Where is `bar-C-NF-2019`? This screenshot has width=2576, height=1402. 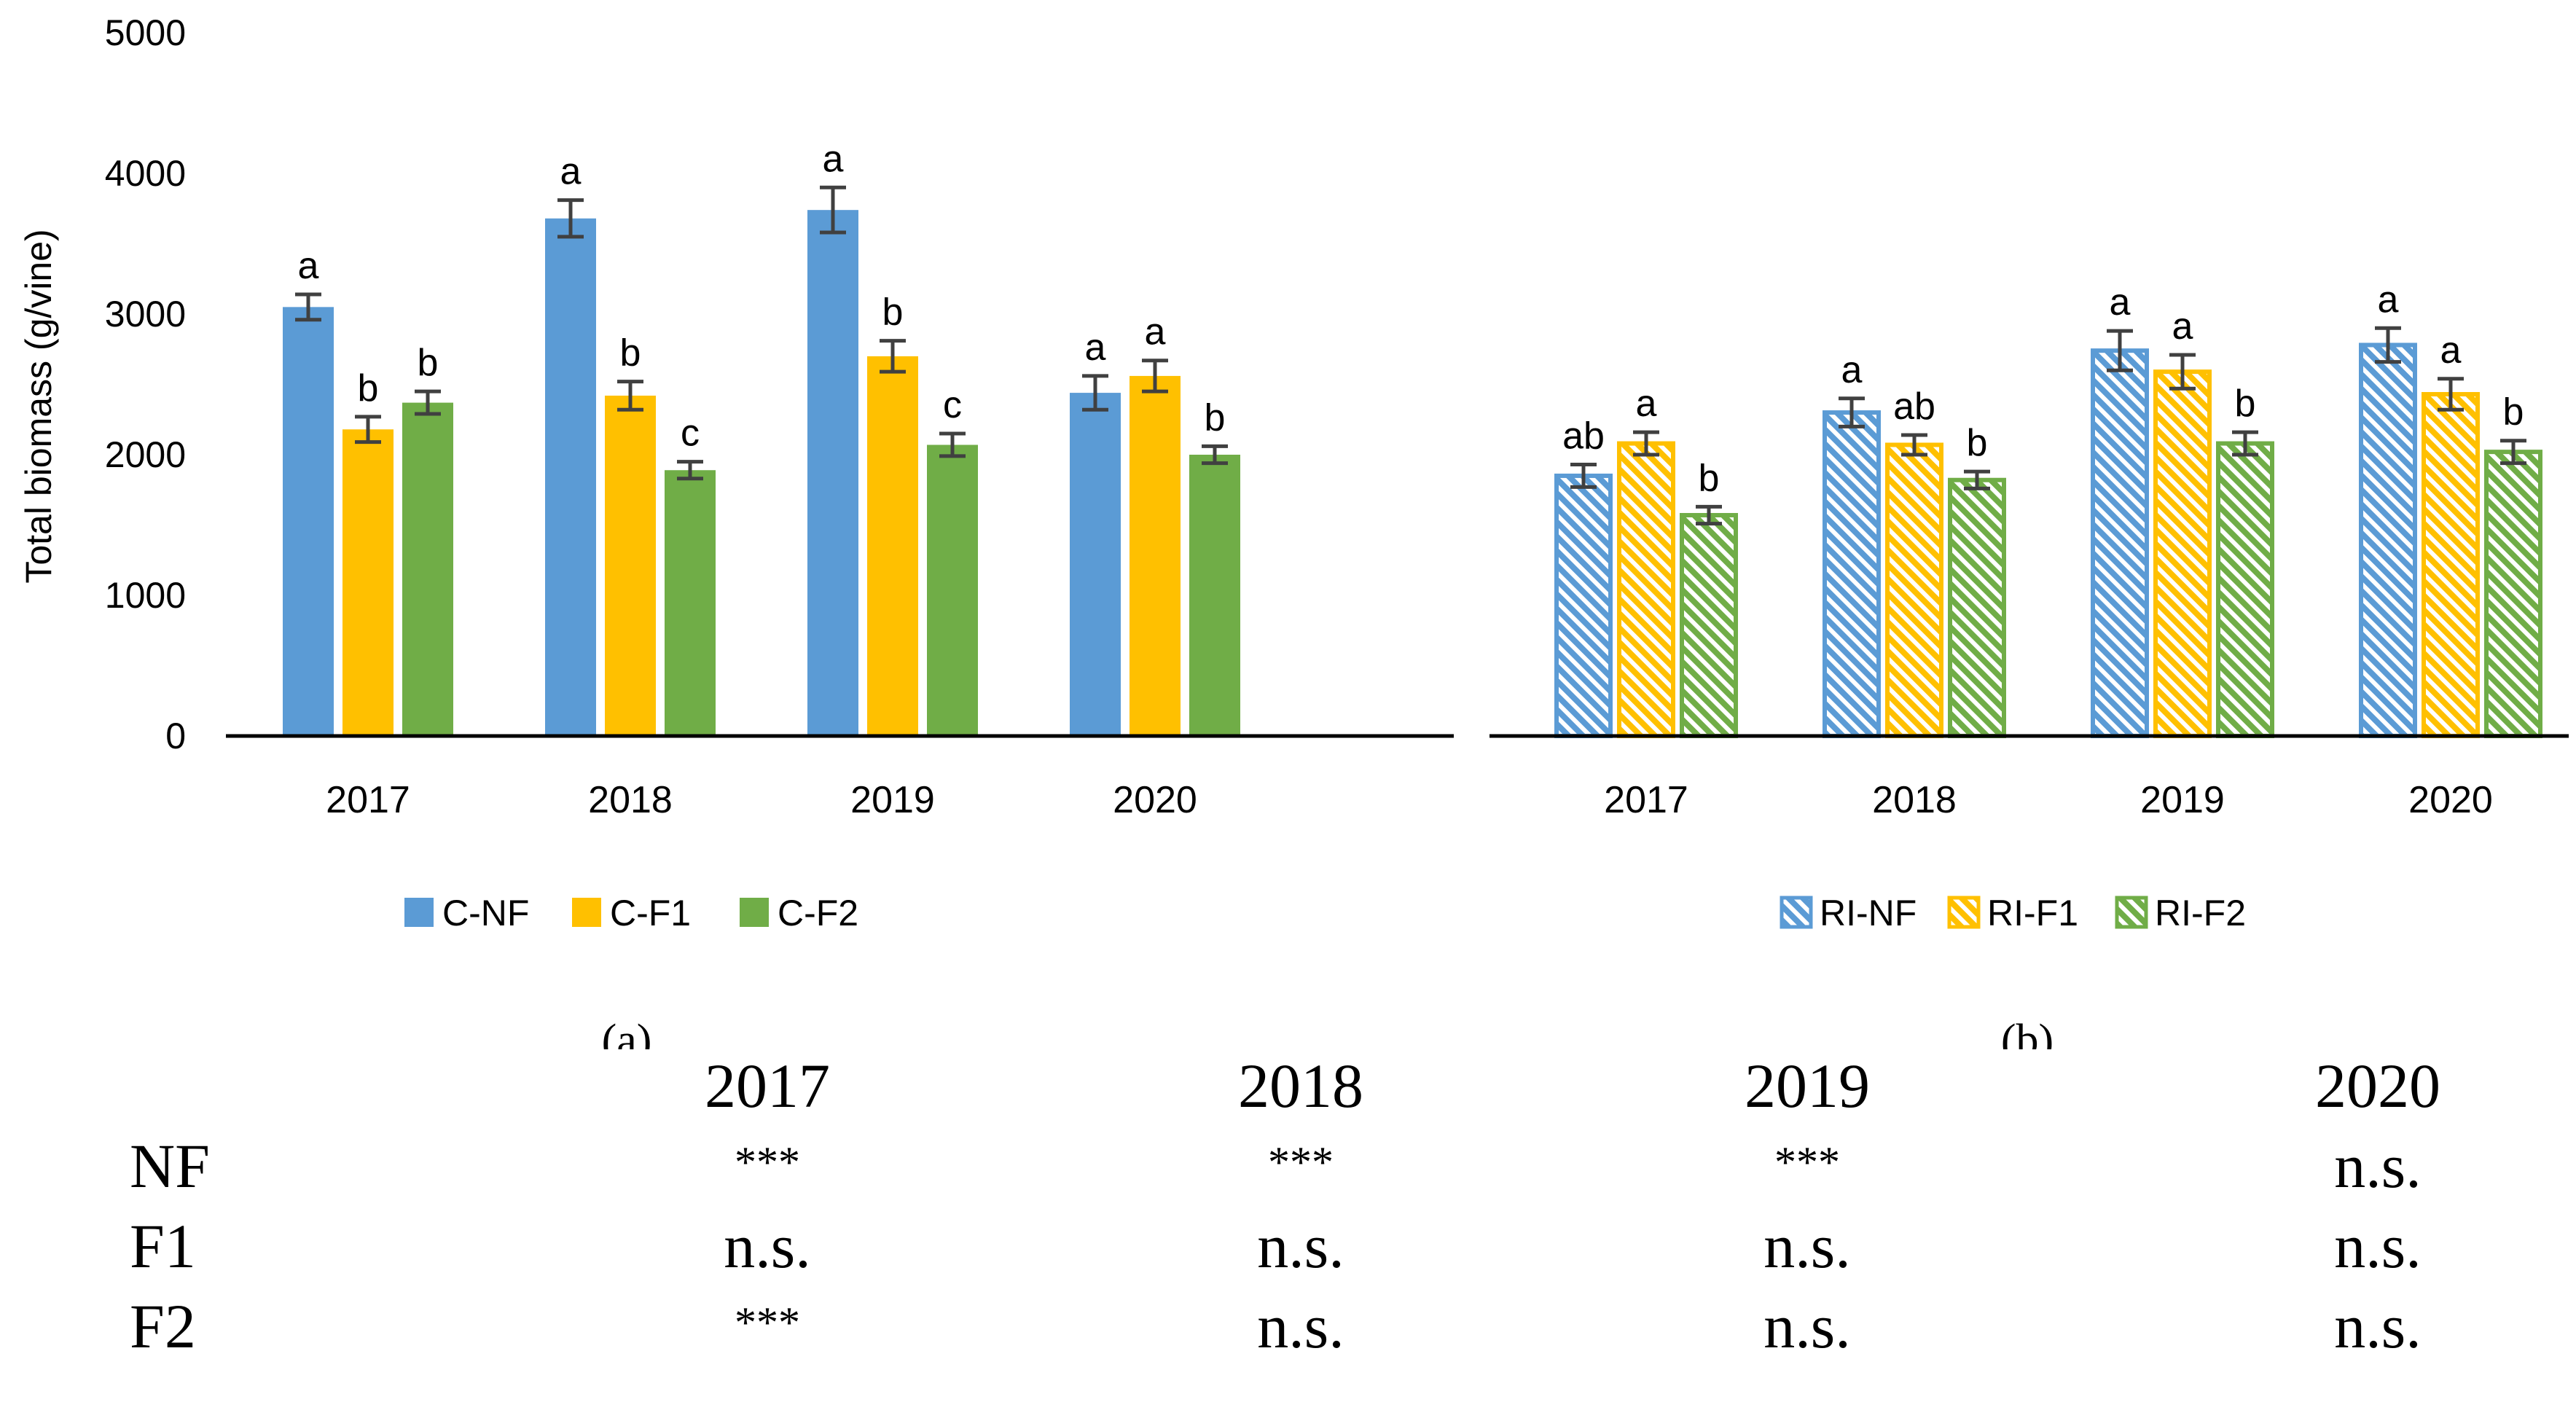 bar-C-NF-2019 is located at coordinates (832, 473).